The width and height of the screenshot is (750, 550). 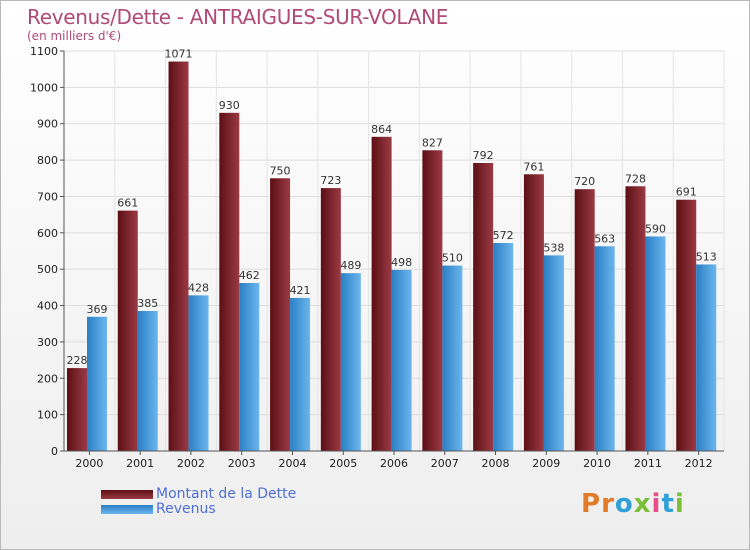 I want to click on data-label: 1071, so click(x=179, y=54).